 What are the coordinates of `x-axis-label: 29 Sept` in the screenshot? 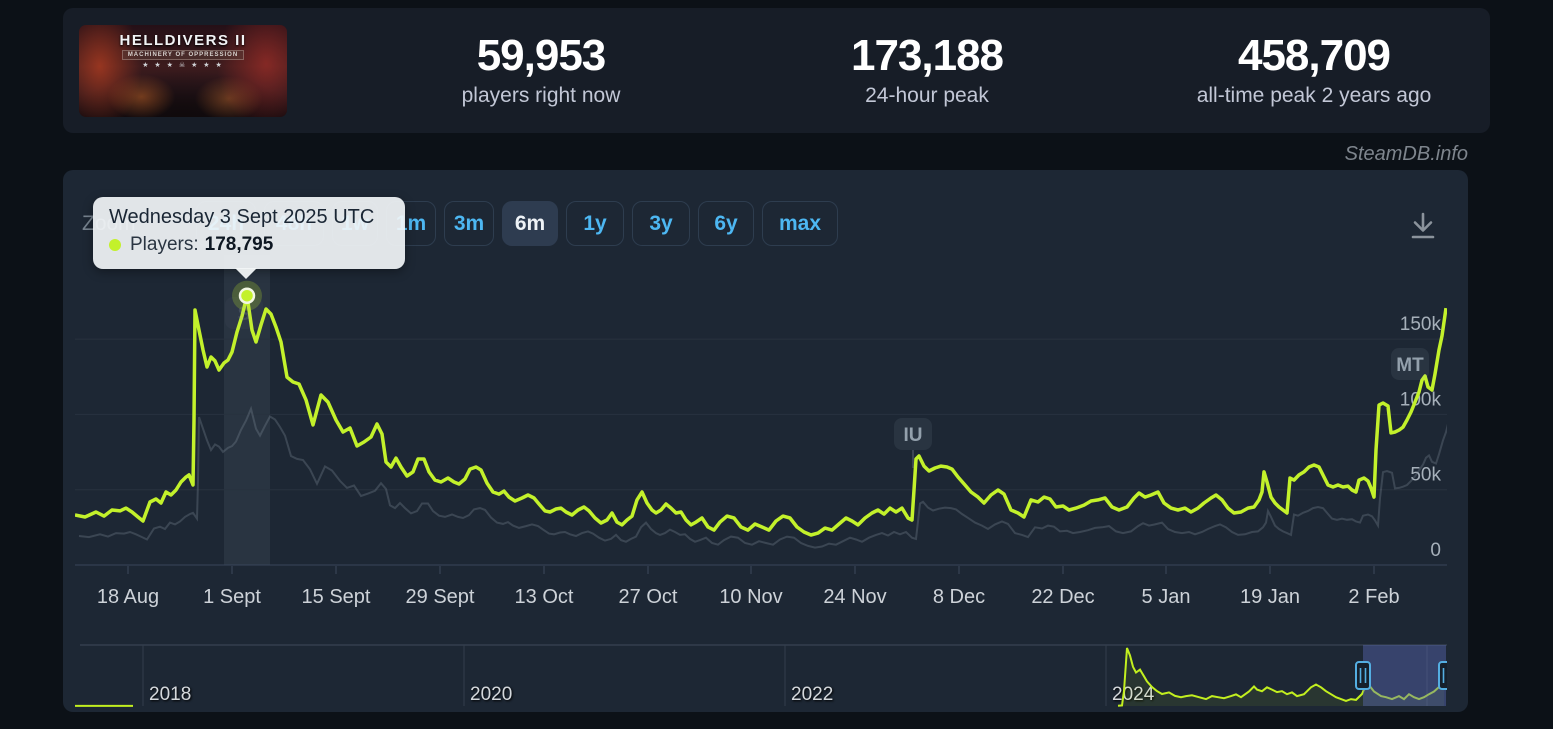 It's located at (440, 597).